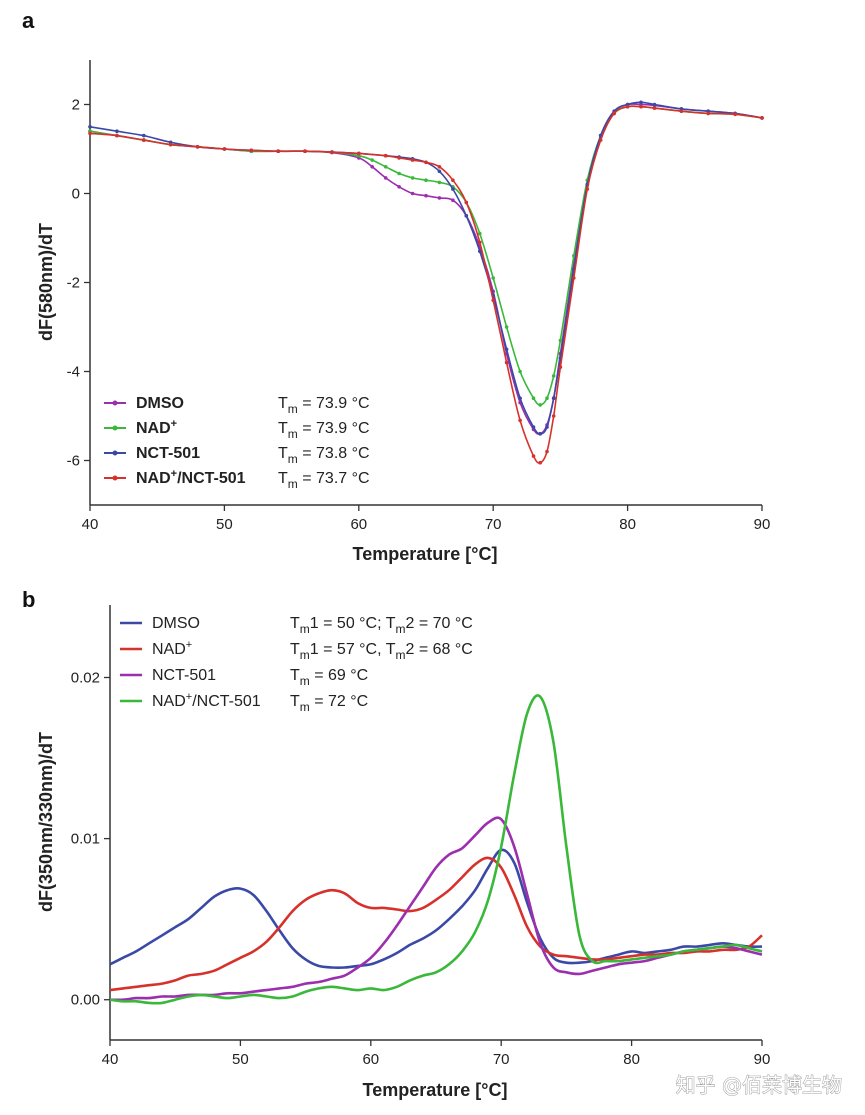 This screenshot has width=865, height=1115. I want to click on legend-item: NAD+​ Tm = 73.9 °C, so click(237, 429).